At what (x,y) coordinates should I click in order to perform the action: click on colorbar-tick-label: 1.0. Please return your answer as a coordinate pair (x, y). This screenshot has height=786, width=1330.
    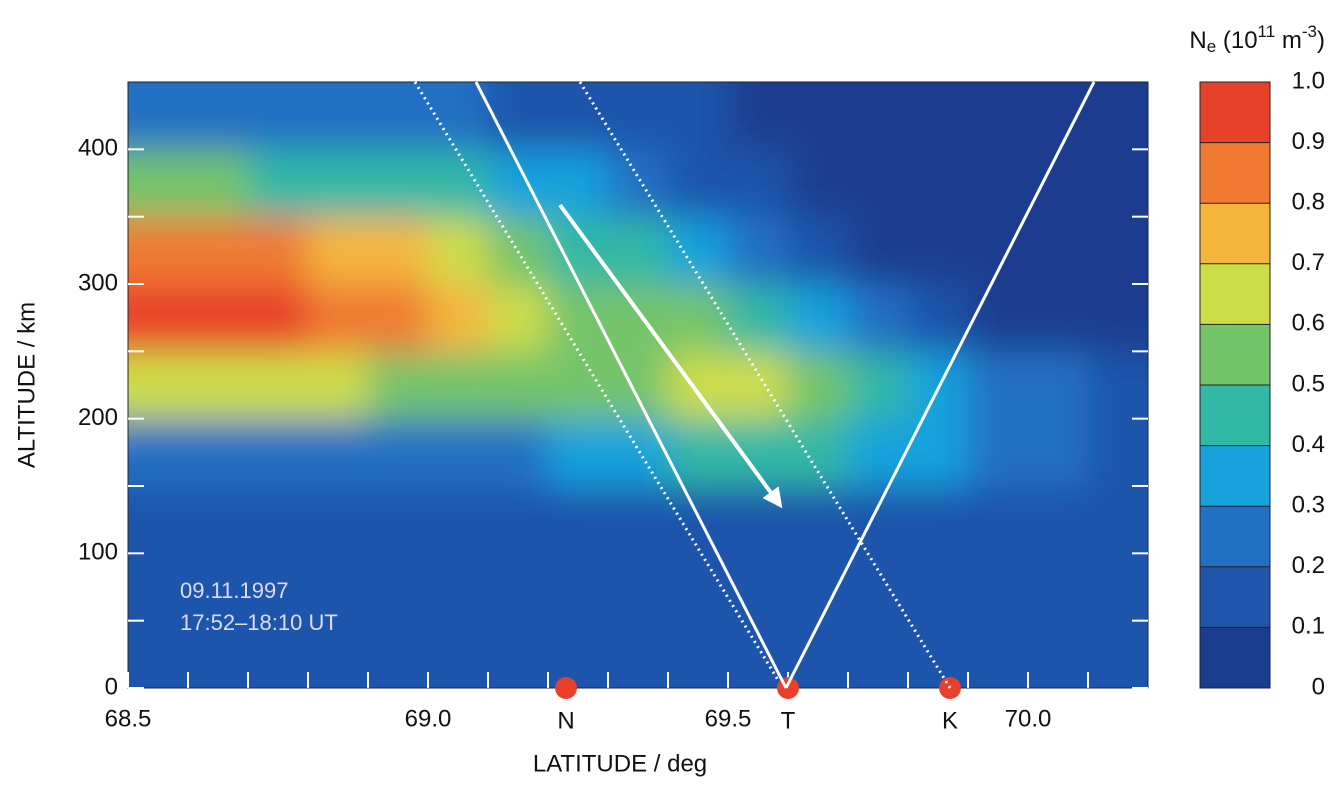
    Looking at the image, I should click on (1308, 80).